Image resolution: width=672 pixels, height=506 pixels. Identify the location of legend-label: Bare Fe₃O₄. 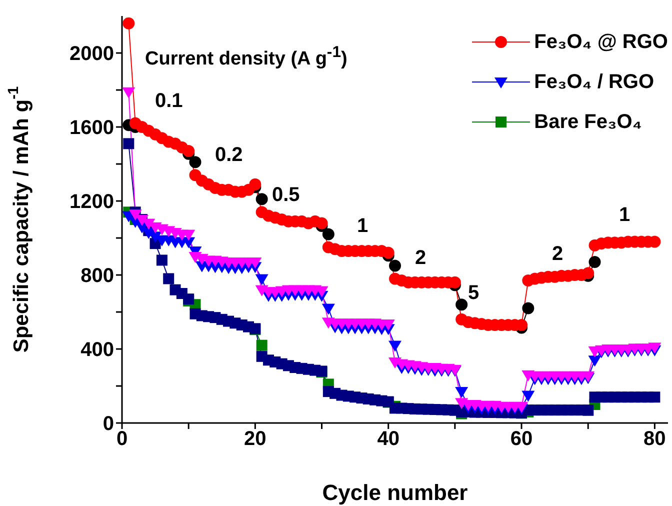
(588, 122).